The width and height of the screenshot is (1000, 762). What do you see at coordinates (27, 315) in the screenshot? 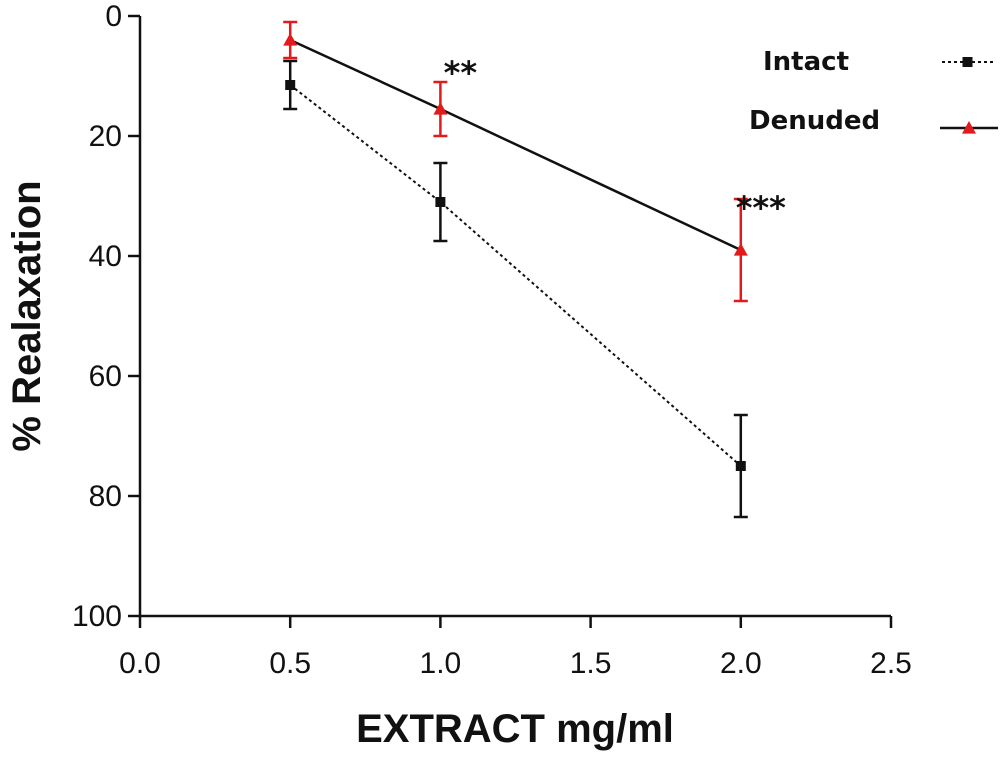
I see `y-axis-title: % Realaxation` at bounding box center [27, 315].